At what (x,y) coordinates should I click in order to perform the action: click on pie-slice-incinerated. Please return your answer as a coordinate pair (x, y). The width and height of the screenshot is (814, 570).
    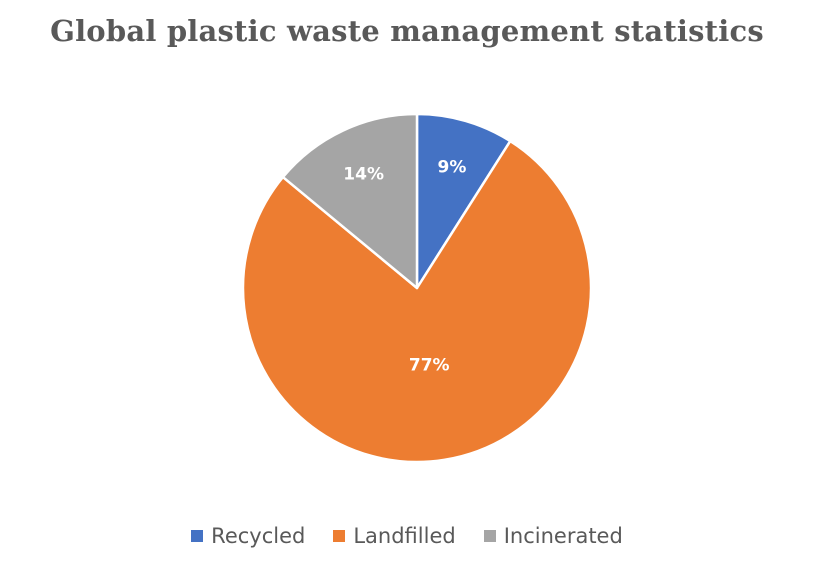
    Looking at the image, I should click on (350, 201).